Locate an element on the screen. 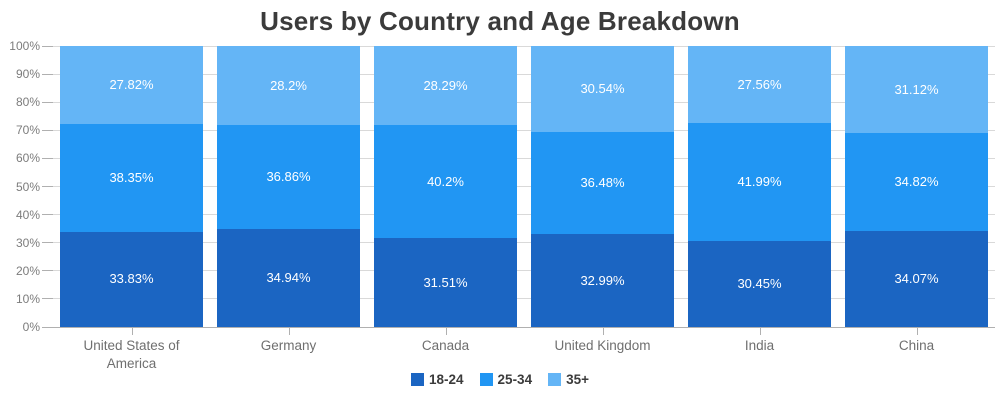 The height and width of the screenshot is (400, 1000). x-axis-category-label: United Kingdom is located at coordinates (602, 346).